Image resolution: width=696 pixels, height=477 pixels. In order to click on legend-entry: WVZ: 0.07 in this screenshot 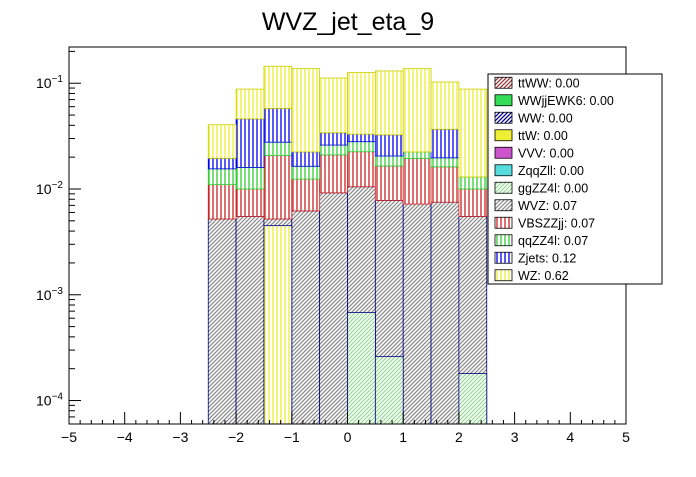, I will do `click(535, 206)`.